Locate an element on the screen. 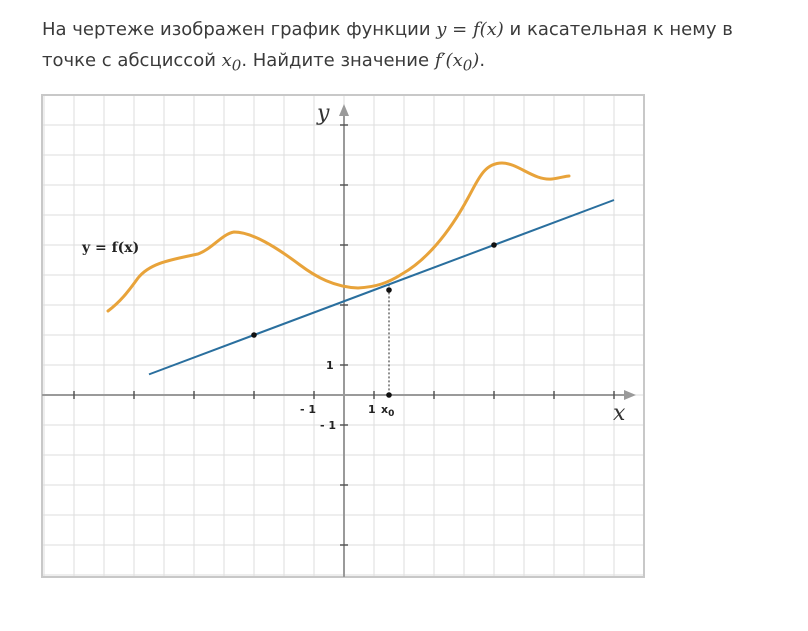  y-axis-label: y is located at coordinates (323, 113).